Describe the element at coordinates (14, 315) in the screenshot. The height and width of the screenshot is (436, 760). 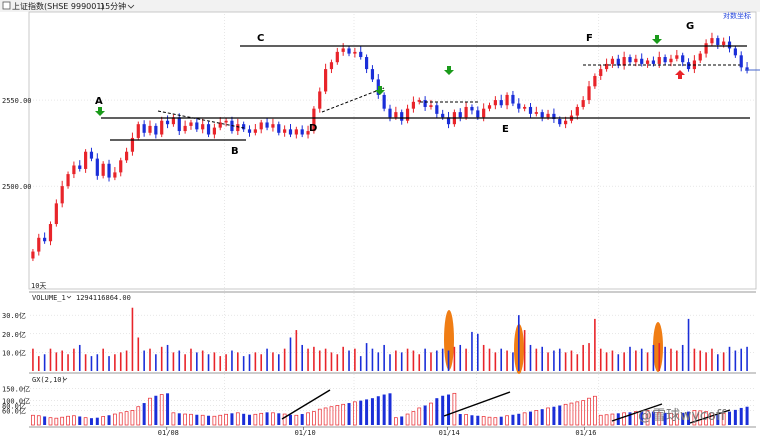
I see `volume-tick-label: 30.0亿` at that location.